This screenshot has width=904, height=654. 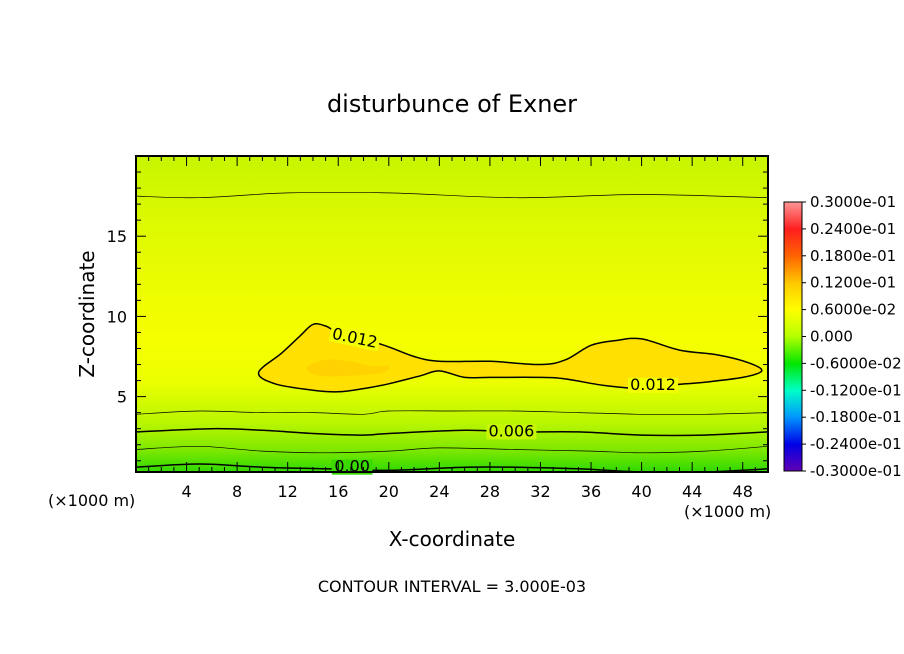 What do you see at coordinates (853, 283) in the screenshot?
I see `colorbar-label: 0.1200e-01` at bounding box center [853, 283].